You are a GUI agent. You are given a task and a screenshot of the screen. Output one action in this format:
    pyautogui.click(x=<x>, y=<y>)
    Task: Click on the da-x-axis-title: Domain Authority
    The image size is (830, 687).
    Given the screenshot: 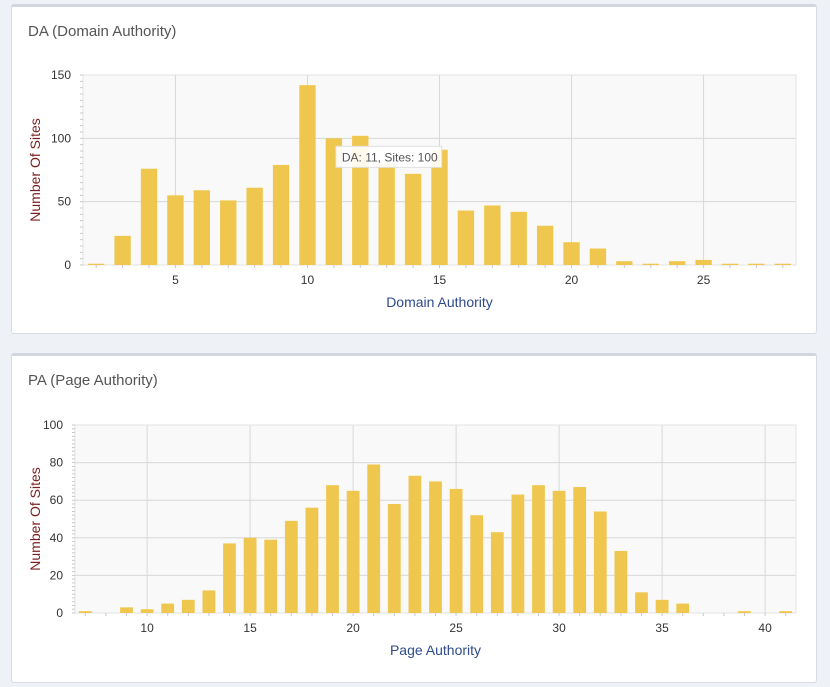 What is the action you would take?
    pyautogui.click(x=439, y=302)
    